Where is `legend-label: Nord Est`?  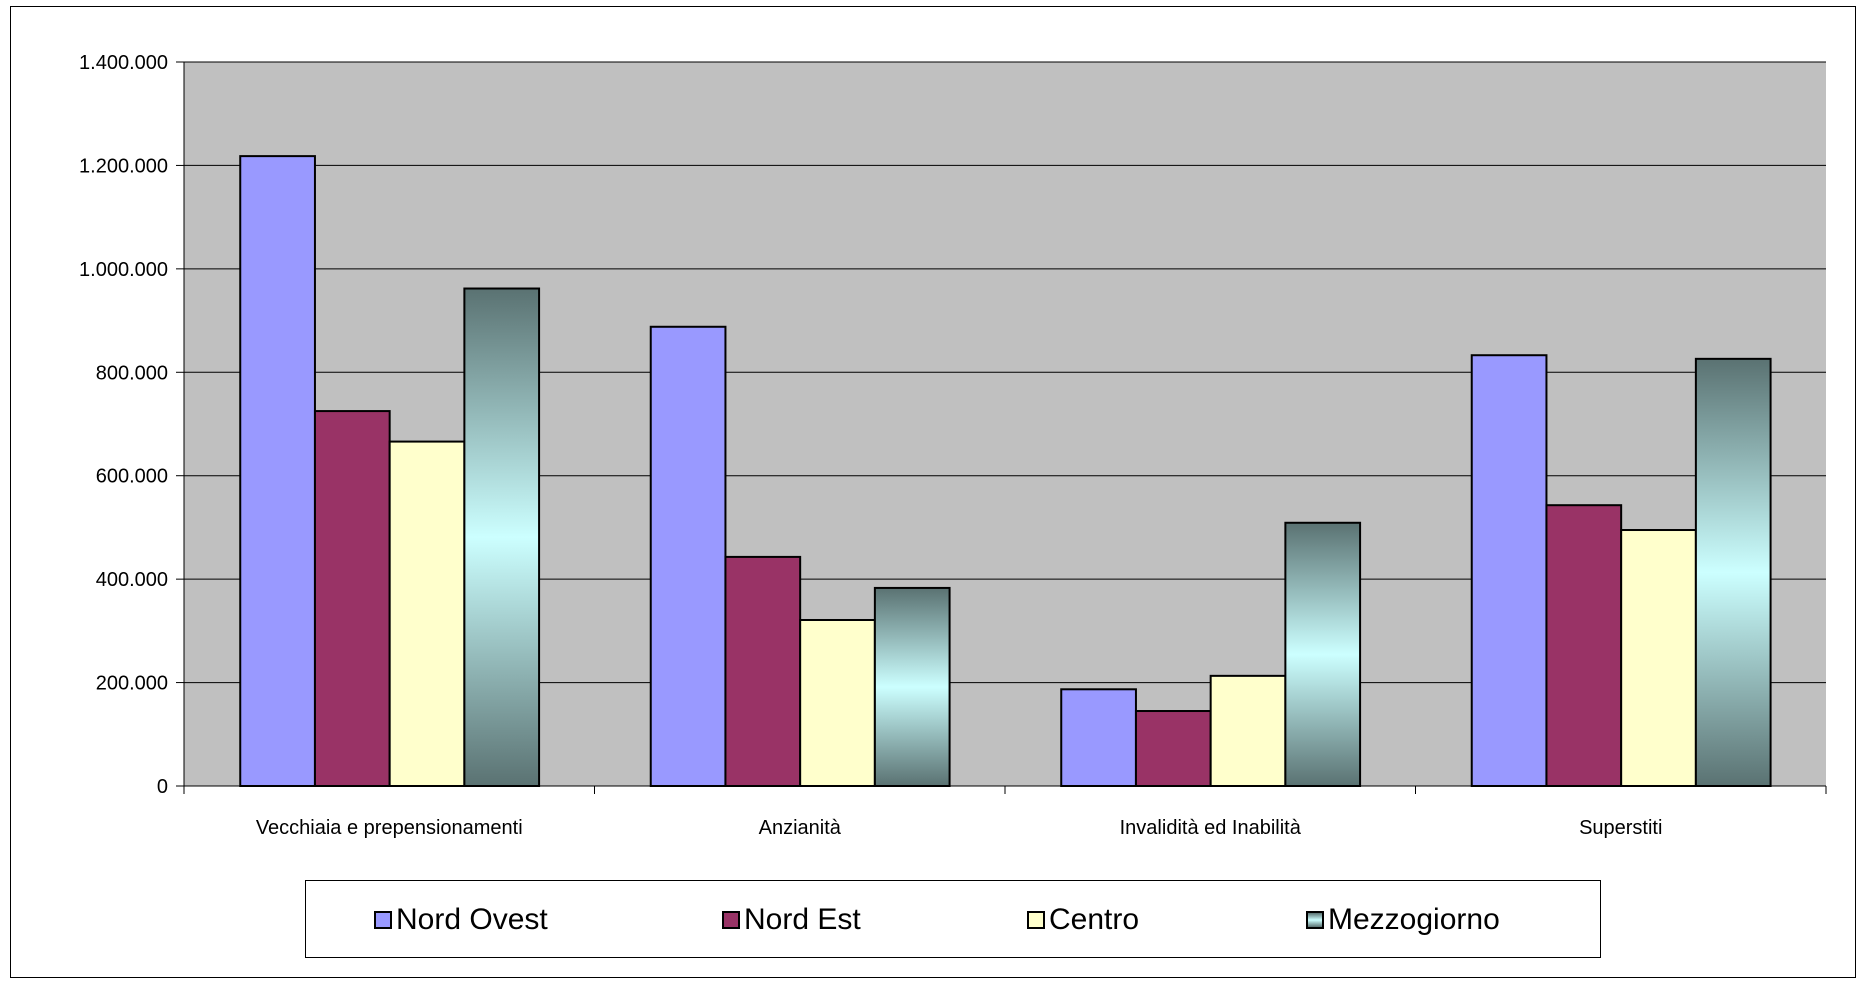 legend-label: Nord Est is located at coordinates (802, 919).